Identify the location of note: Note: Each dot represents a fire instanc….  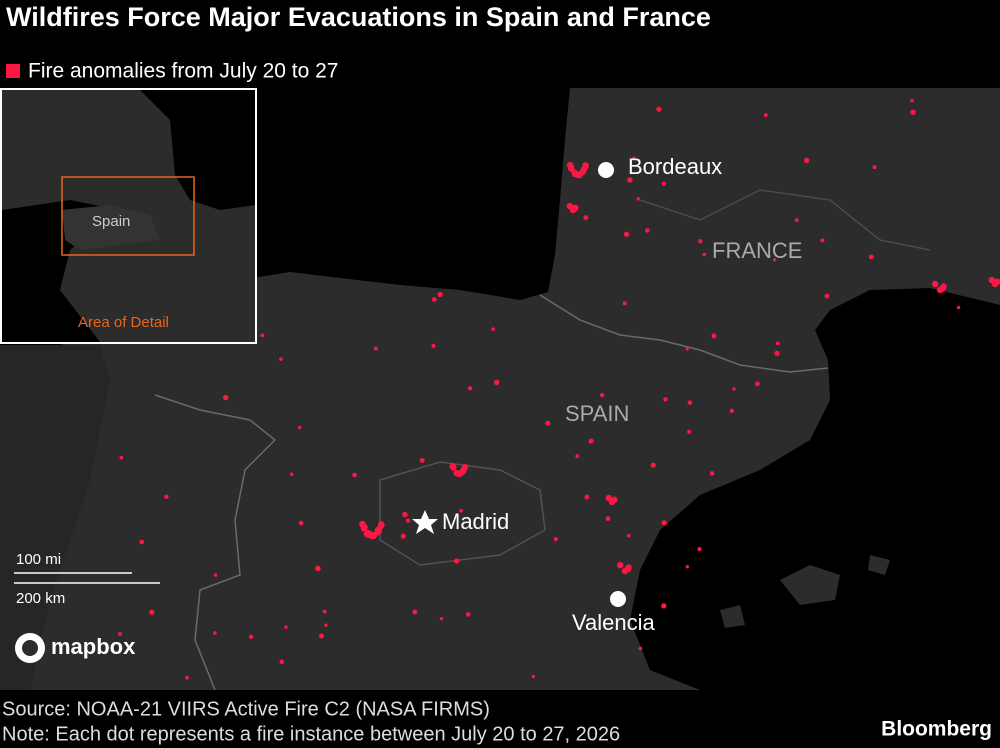
(311, 734).